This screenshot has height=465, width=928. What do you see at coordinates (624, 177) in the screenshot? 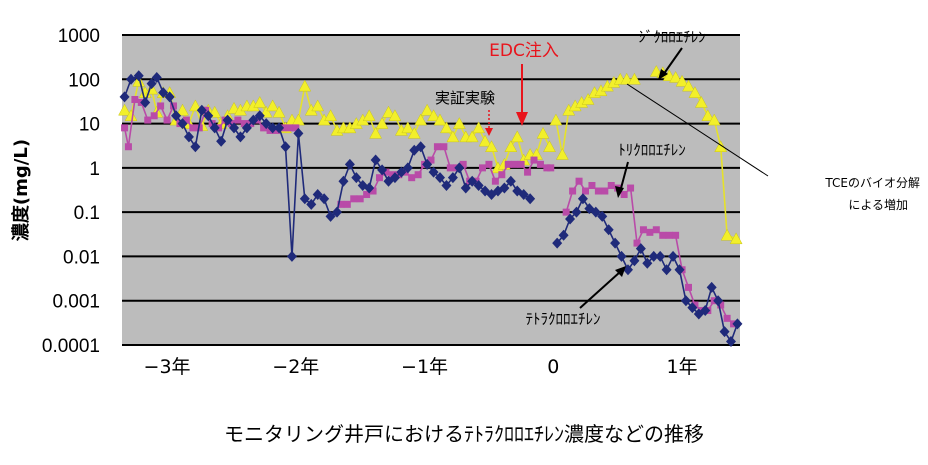
I see `tce-arrow-line` at bounding box center [624, 177].